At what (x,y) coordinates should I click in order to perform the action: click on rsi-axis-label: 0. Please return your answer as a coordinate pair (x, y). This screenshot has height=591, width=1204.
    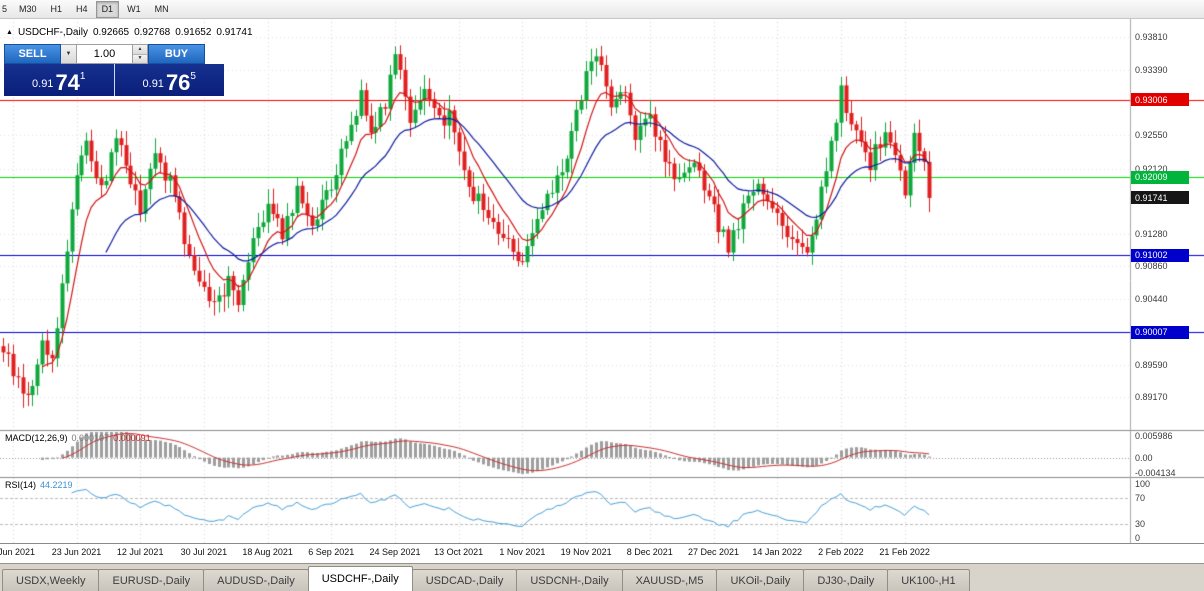
    Looking at the image, I should click on (1138, 538).